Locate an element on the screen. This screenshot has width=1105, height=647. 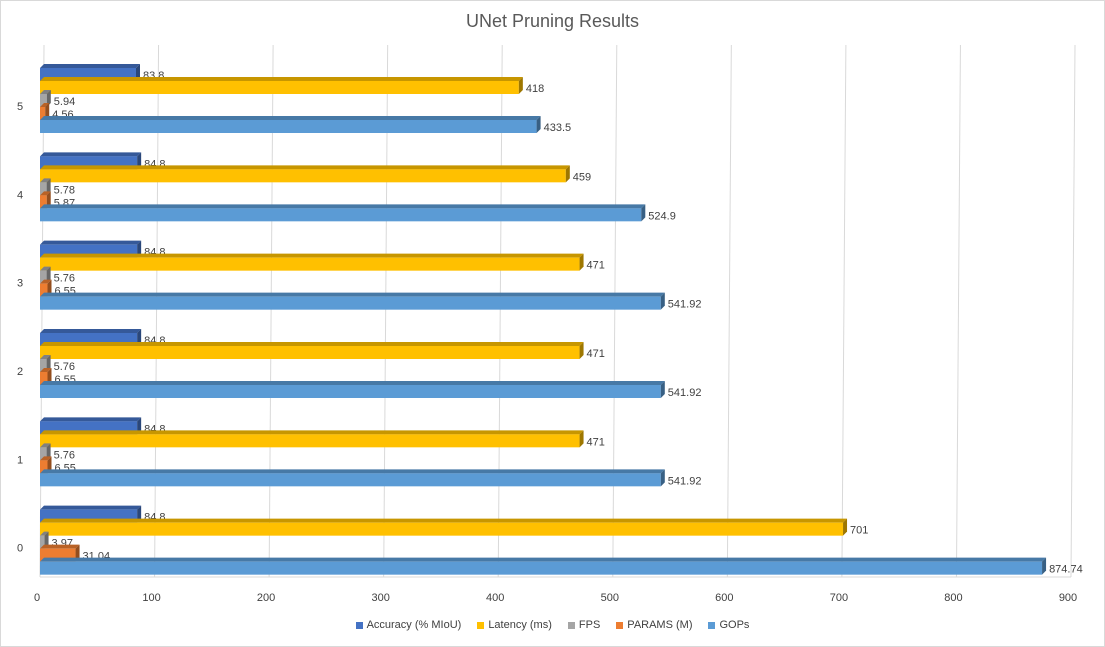
x-tick-label: 200 is located at coordinates (266, 598).